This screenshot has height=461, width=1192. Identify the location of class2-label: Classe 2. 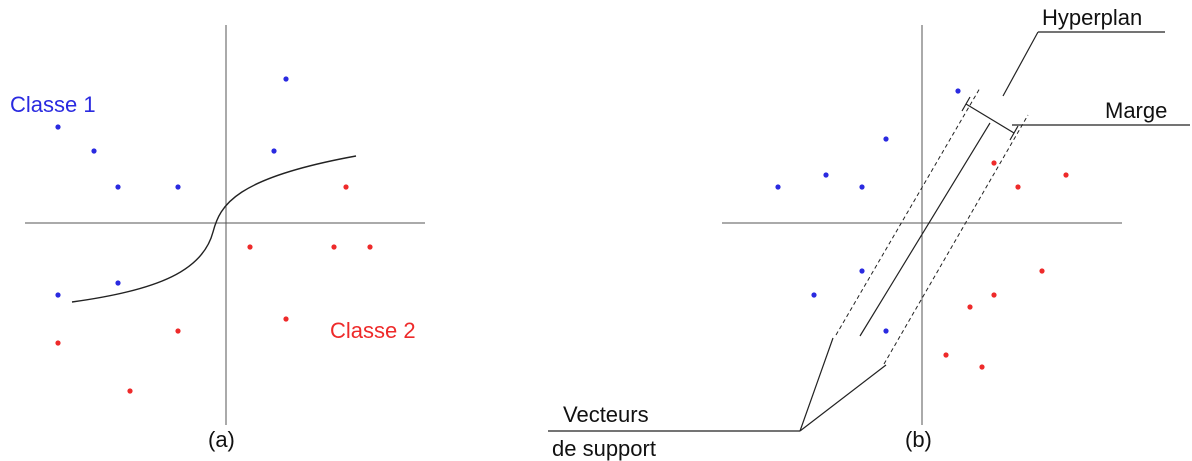
(373, 330).